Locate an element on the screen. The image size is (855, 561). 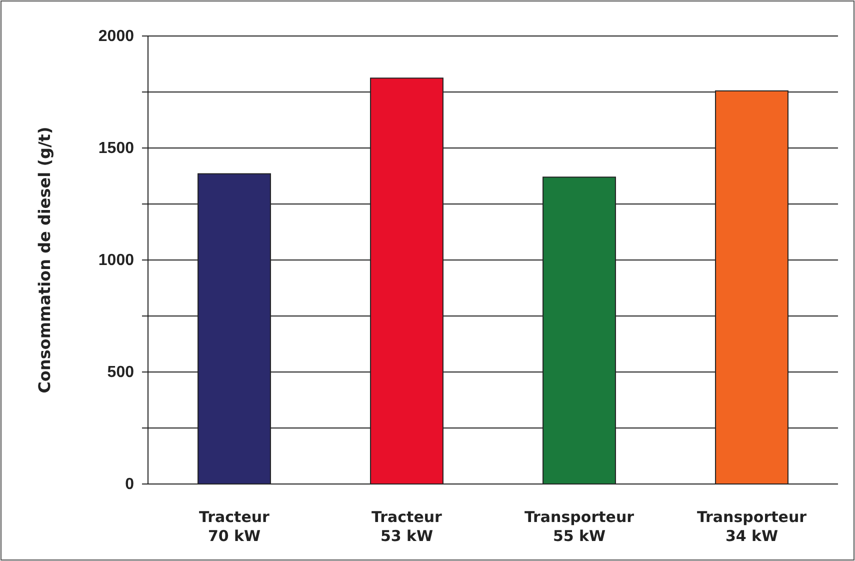
x-tick-label: Tracteur 53 kW is located at coordinates (407, 526).